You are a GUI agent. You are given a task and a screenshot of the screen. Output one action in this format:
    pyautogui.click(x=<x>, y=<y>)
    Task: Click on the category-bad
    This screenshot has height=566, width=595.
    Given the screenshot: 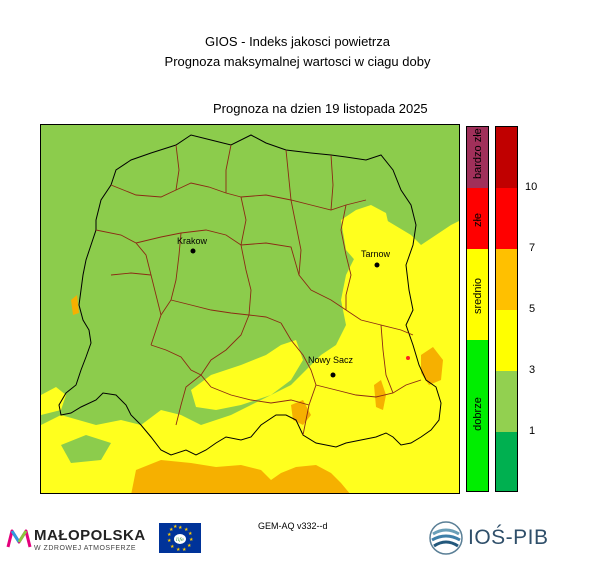 What is the action you would take?
    pyautogui.click(x=477, y=218)
    